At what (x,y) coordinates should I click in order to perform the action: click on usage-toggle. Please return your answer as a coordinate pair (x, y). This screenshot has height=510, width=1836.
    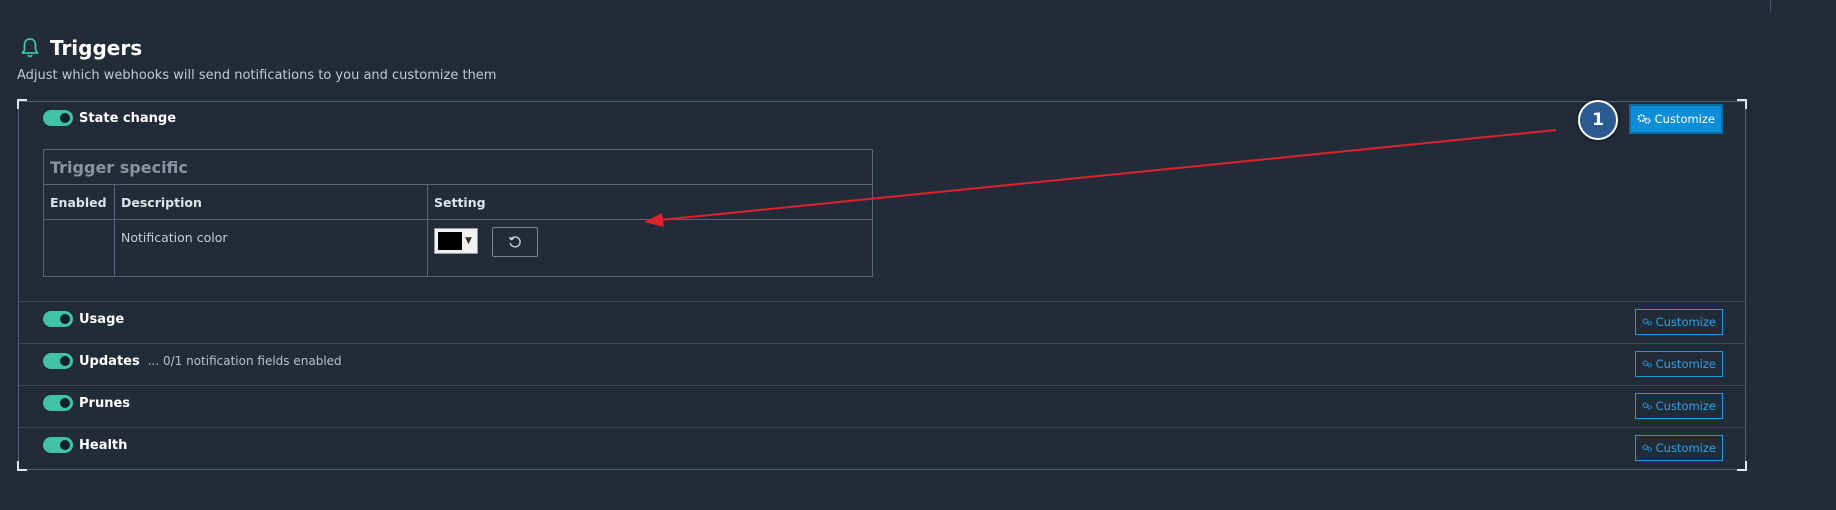
    Looking at the image, I should click on (58, 319).